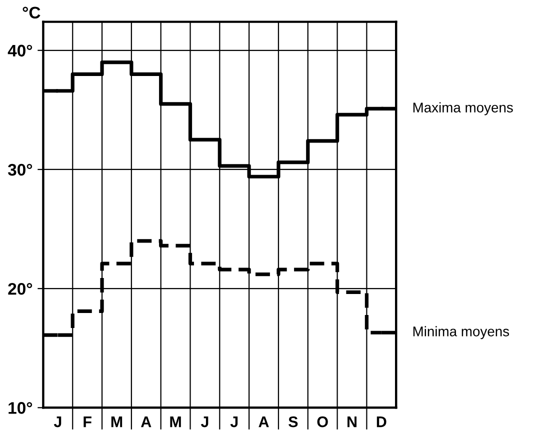  I want to click on x-tick-label: F, so click(88, 422).